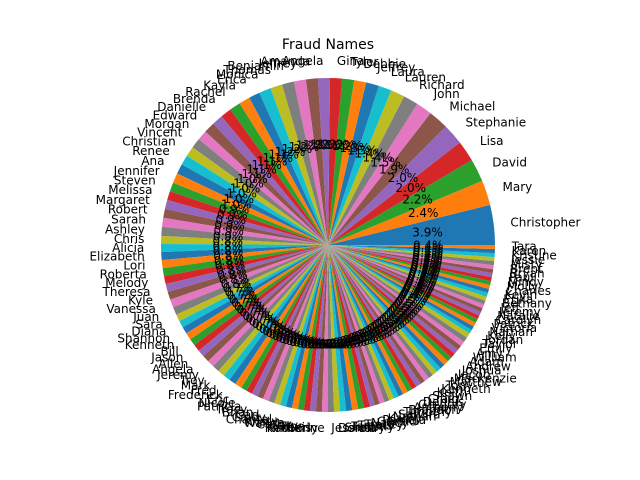 The width and height of the screenshot is (640, 480). What do you see at coordinates (501, 336) in the screenshot?
I see `slice-label: Kelly` at bounding box center [501, 336].